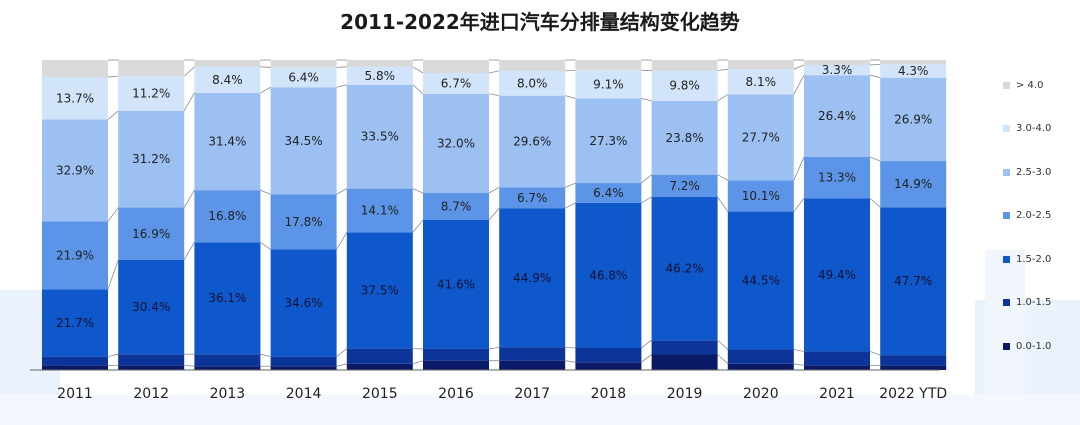 The height and width of the screenshot is (425, 1080). Describe the element at coordinates (761, 196) in the screenshot. I see `data-label: 10.1%` at that location.